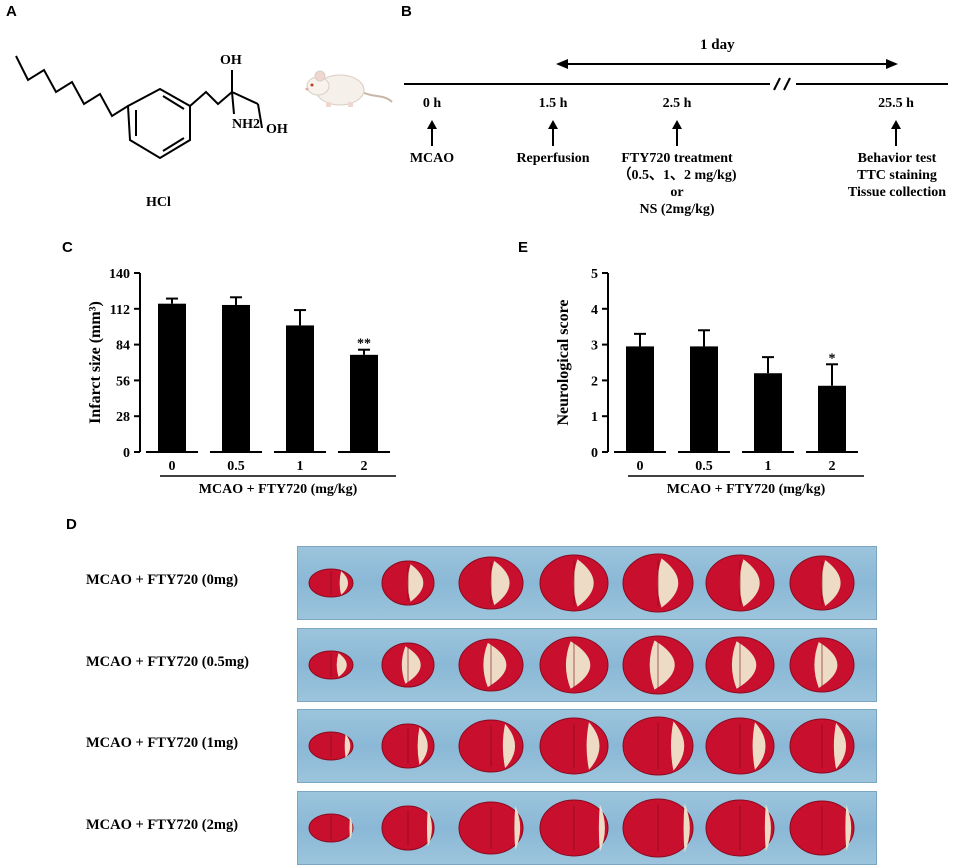  I want to click on salt-label: HCl, so click(158, 202).